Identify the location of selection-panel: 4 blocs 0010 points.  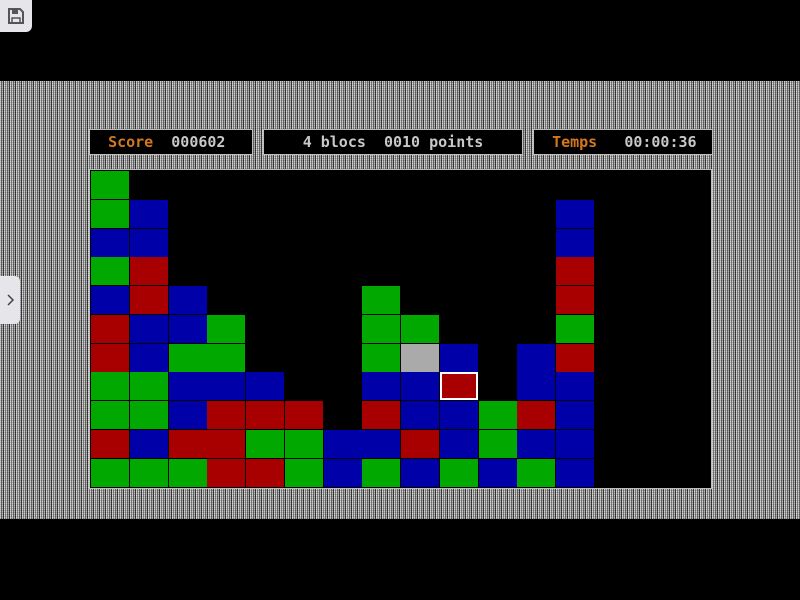
(393, 142).